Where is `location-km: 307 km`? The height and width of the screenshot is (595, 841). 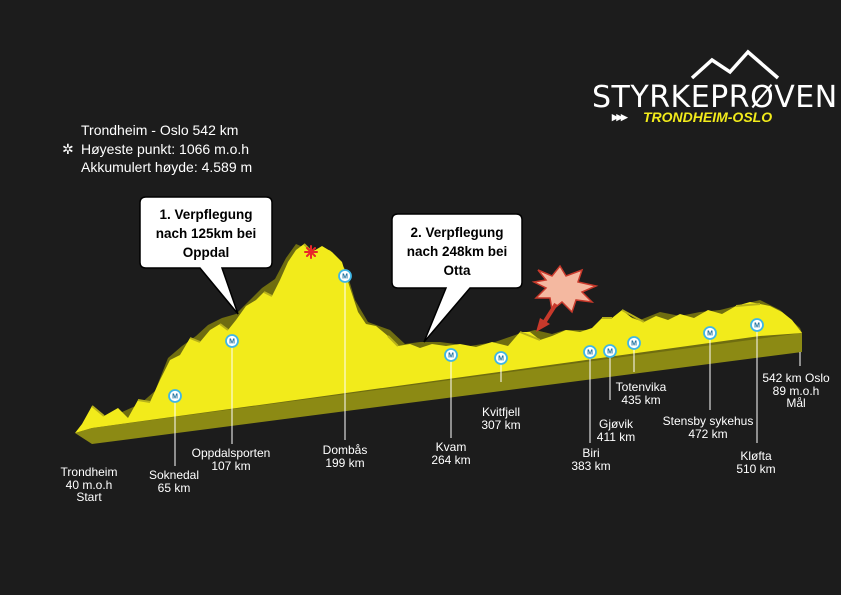 location-km: 307 km is located at coordinates (501, 424).